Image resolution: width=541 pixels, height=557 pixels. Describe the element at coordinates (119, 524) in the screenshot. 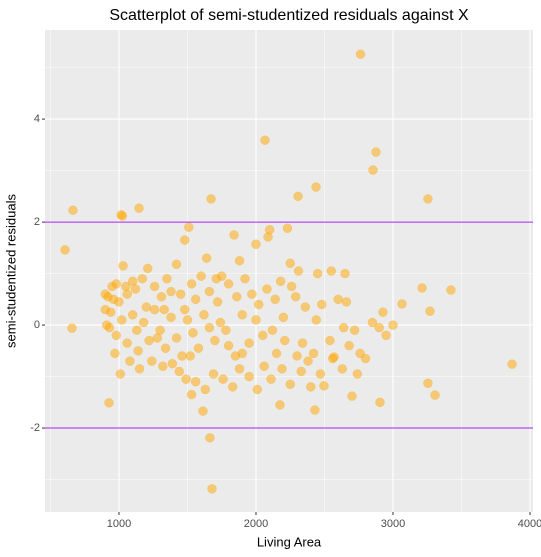

I see `x-tick-label: 1000` at that location.